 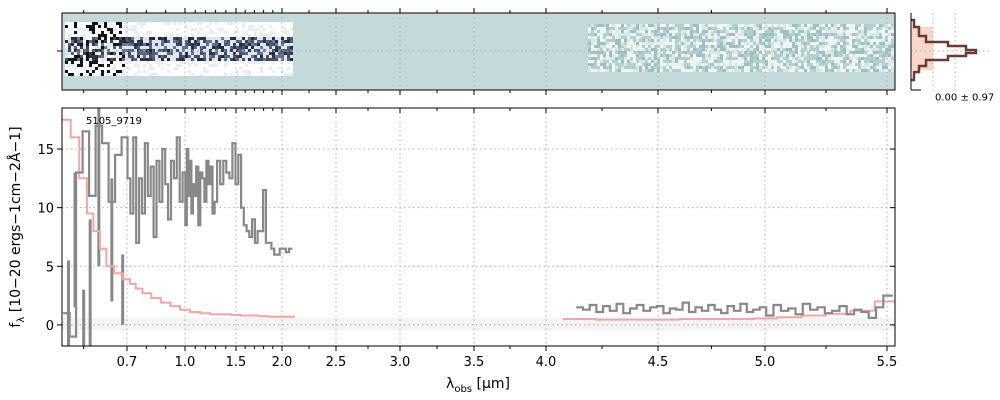 What do you see at coordinates (282, 362) in the screenshot?
I see `x-tick-label: 2.0` at bounding box center [282, 362].